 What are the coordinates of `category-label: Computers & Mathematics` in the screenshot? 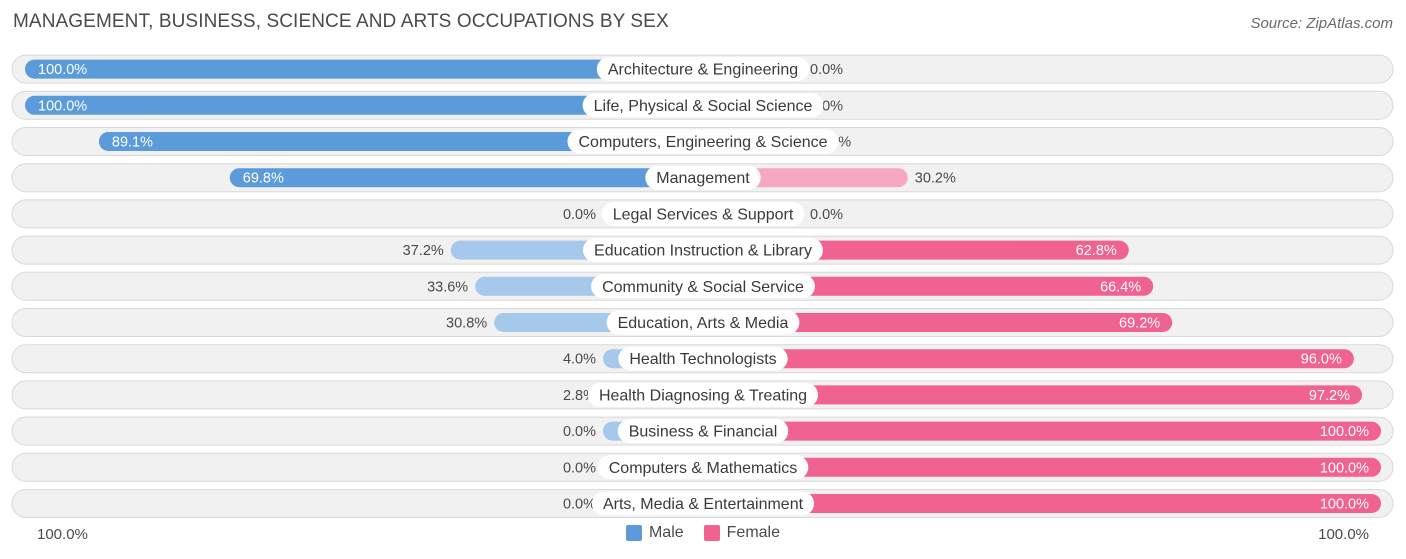 It's located at (703, 468).